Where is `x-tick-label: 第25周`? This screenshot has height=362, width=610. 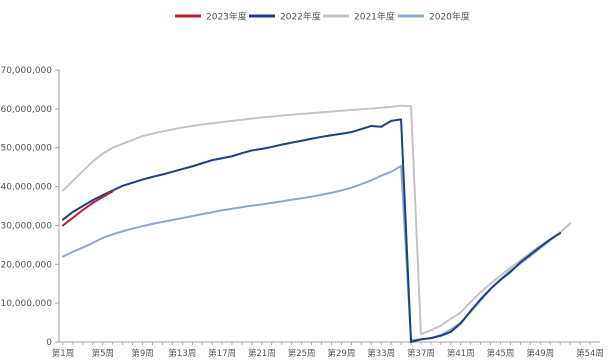
x-tick-label: 第25周 is located at coordinates (302, 353).